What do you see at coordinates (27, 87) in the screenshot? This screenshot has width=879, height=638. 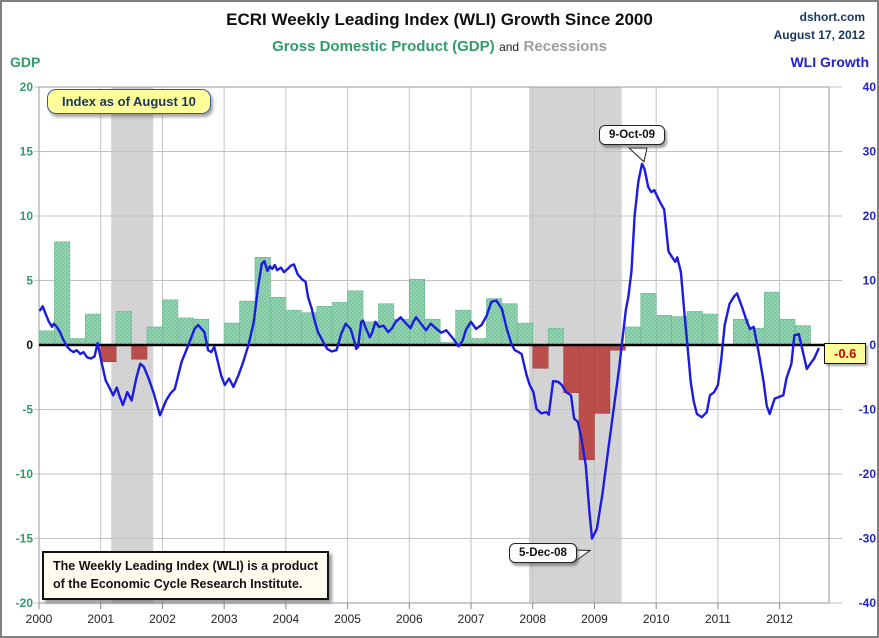 I see `gdp-axis-tick-label: 20` at bounding box center [27, 87].